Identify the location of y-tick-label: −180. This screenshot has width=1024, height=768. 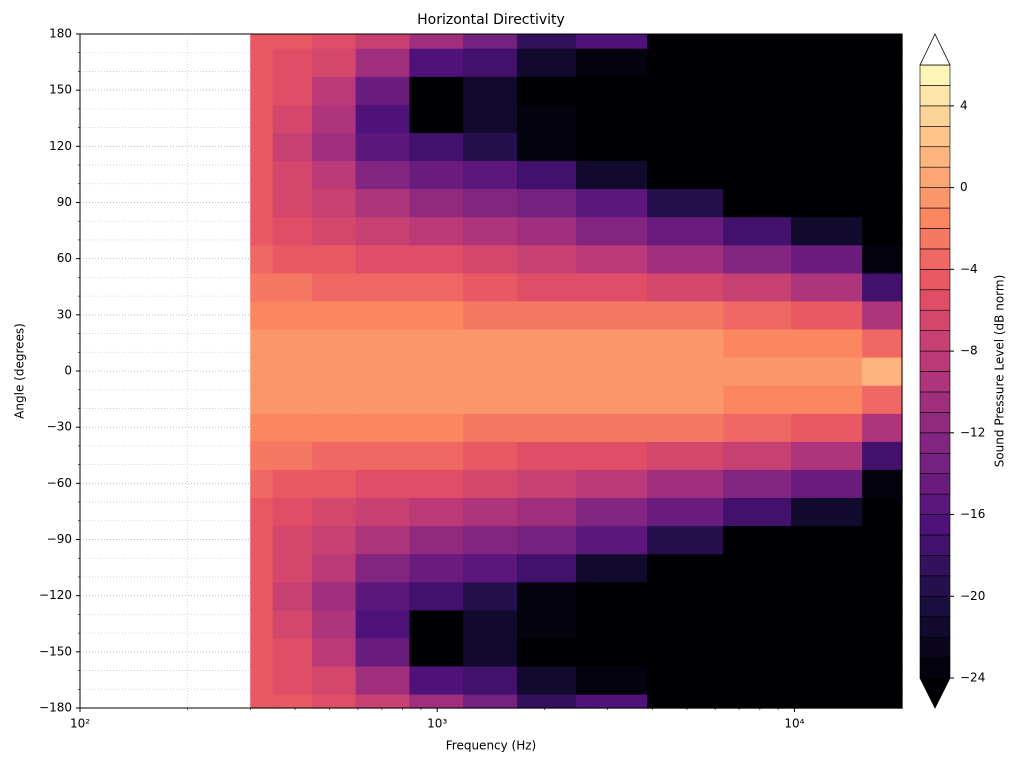
(55, 708).